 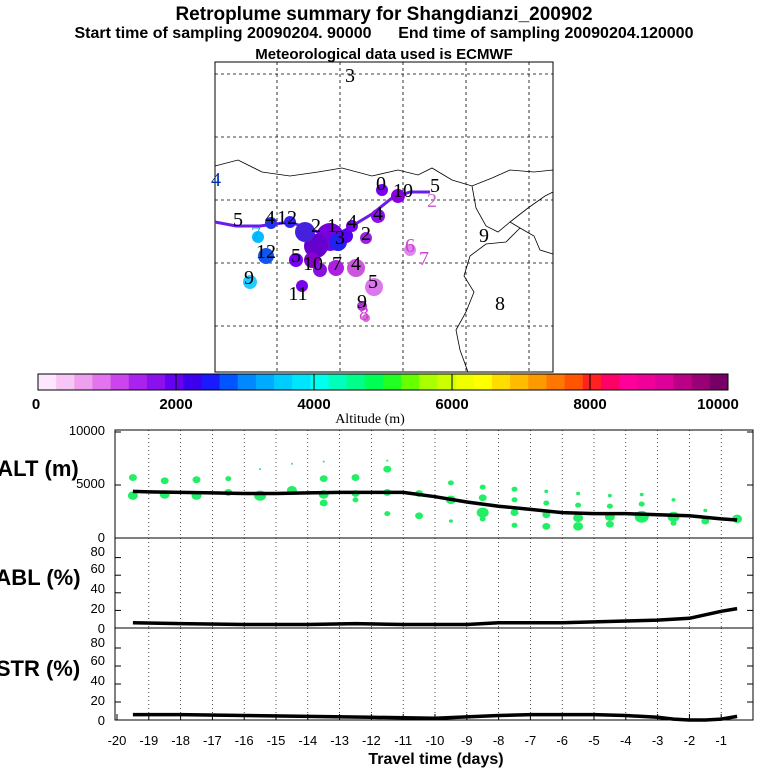 What do you see at coordinates (467, 740) in the screenshot?
I see `x-tick-label: -9` at bounding box center [467, 740].